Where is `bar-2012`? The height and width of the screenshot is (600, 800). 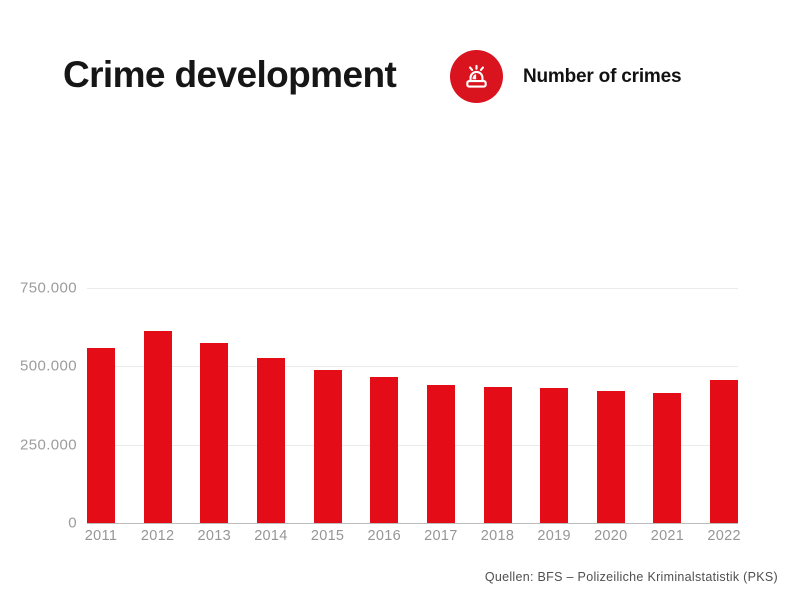 bar-2012 is located at coordinates (157, 426).